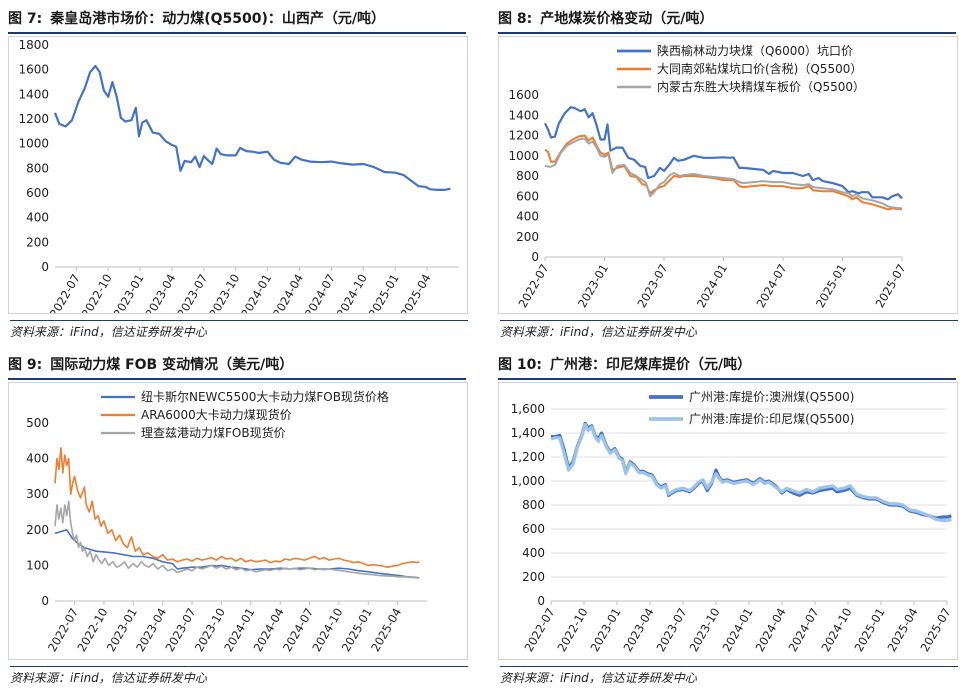 The width and height of the screenshot is (960, 699). Describe the element at coordinates (771, 418) in the screenshot. I see `legend-label: 广州港:库提价:印尼煤(Q5500)` at that location.